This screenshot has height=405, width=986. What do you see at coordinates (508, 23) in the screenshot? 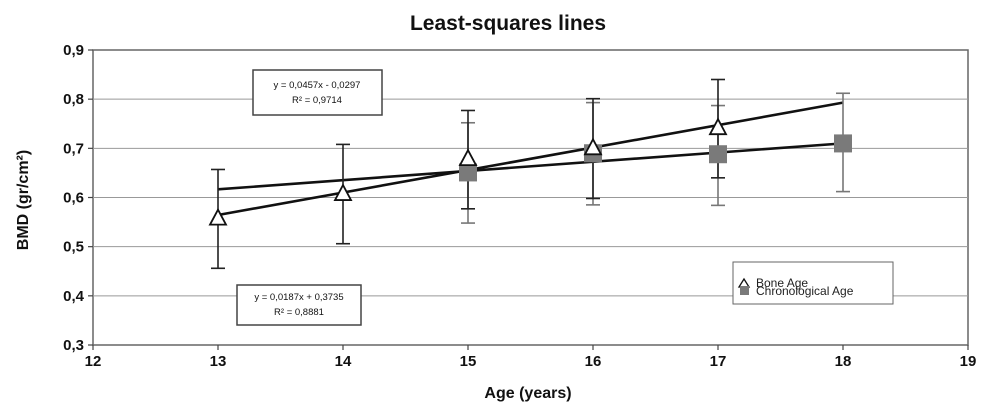
I see `chart-title: Least-squares lines` at bounding box center [508, 23].